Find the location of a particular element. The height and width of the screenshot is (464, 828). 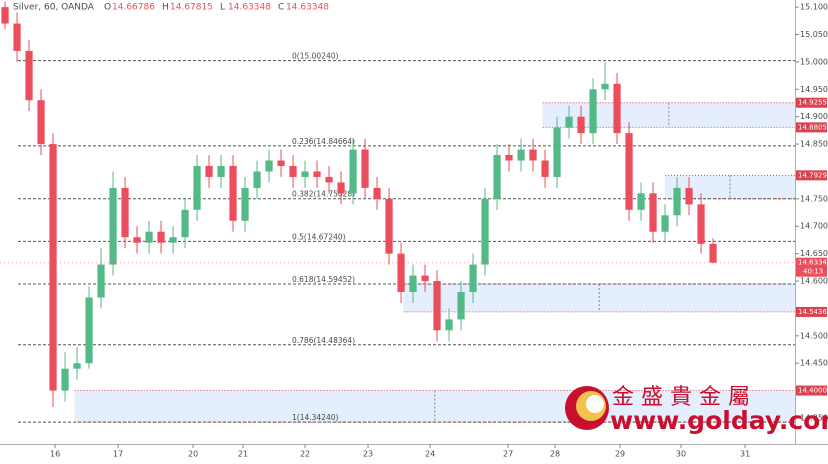

ohlc-value: 14.66786 is located at coordinates (133, 8).